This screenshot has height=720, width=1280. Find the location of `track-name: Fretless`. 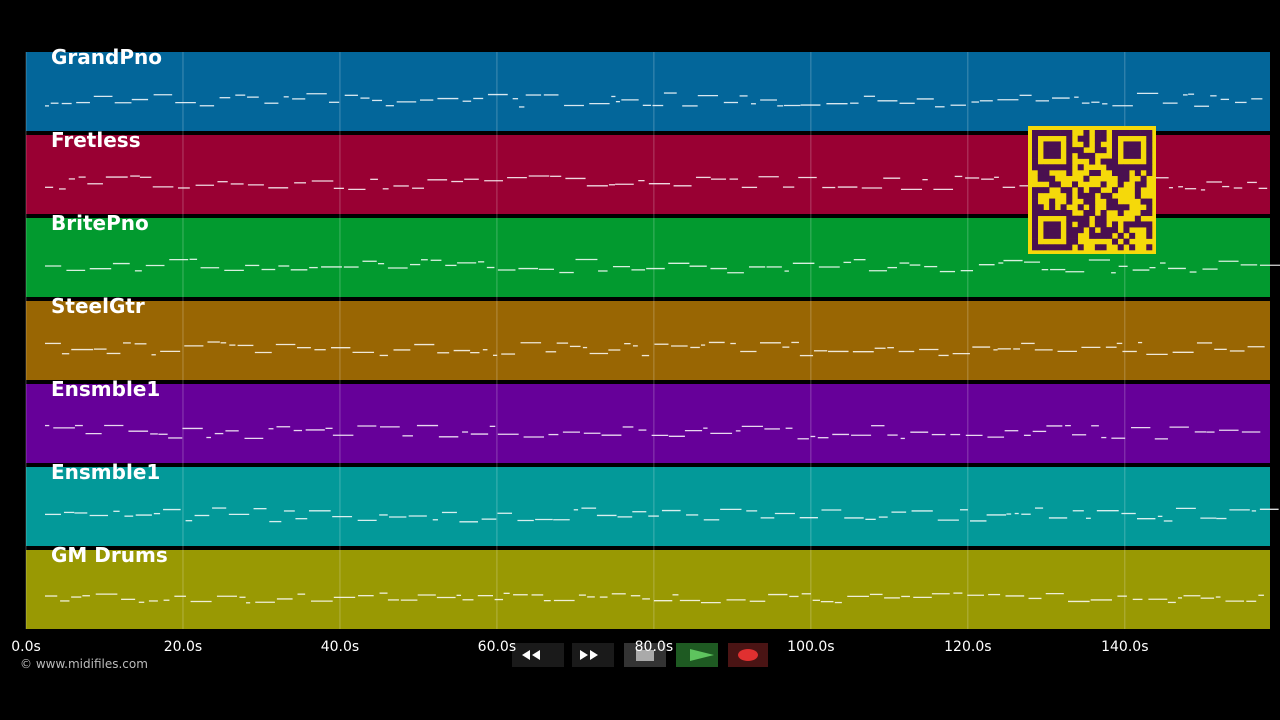

track-name: Fretless is located at coordinates (96, 140).